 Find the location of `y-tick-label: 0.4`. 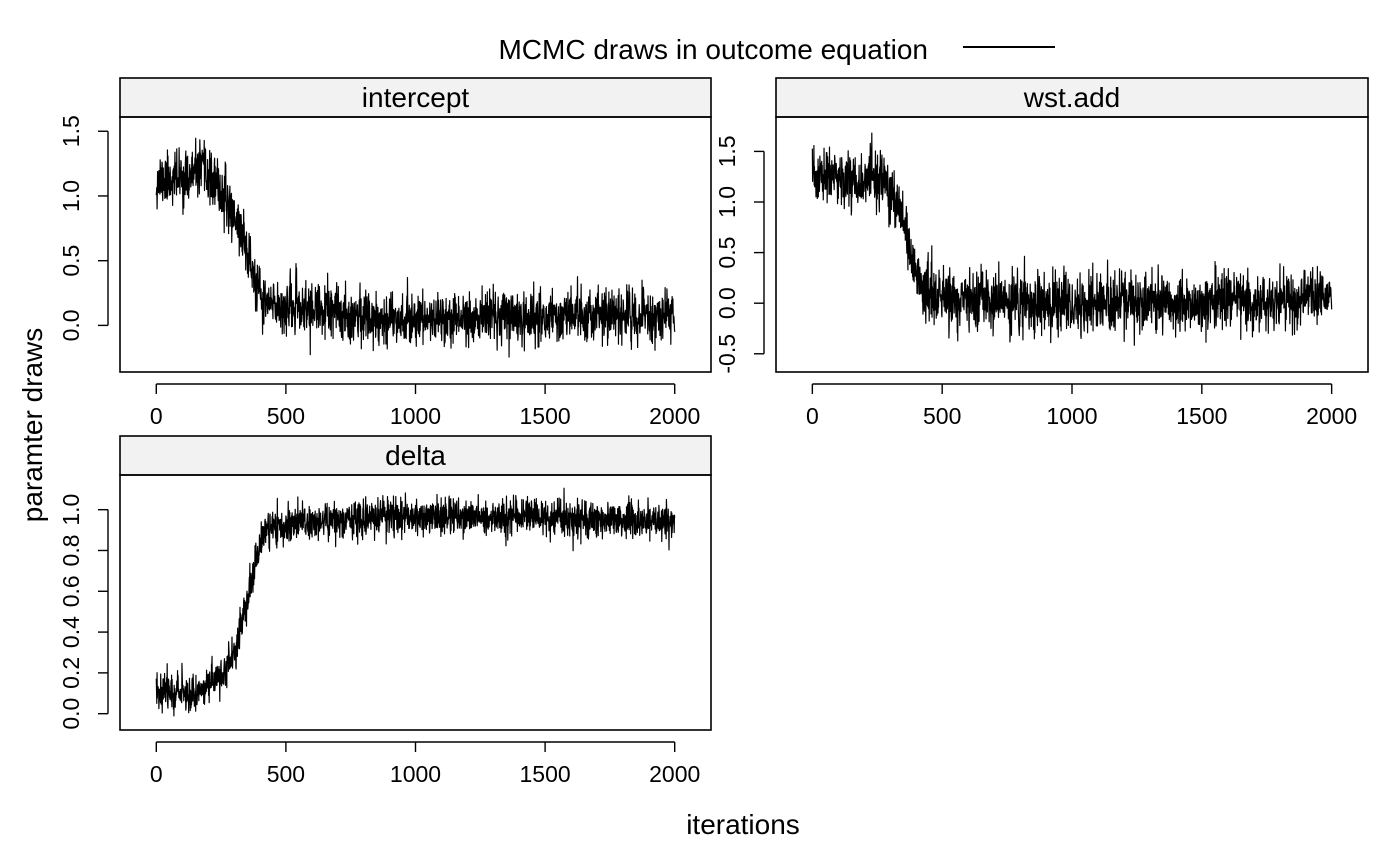

y-tick-label: 0.4 is located at coordinates (71, 632).